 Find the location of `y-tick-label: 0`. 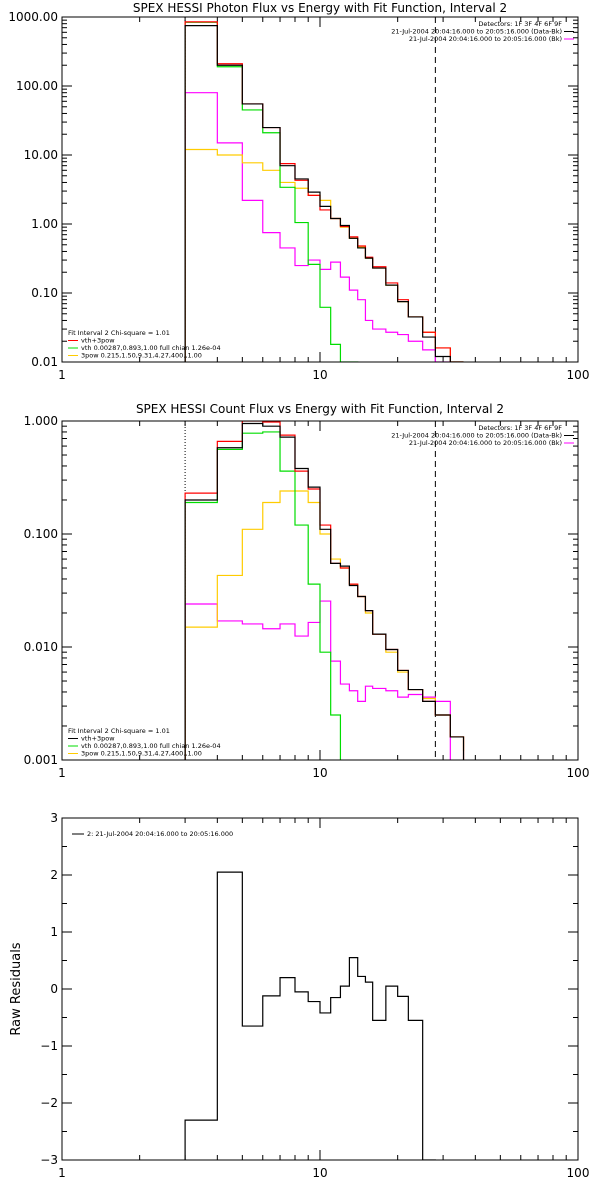

y-tick-label: 0 is located at coordinates (54, 989).